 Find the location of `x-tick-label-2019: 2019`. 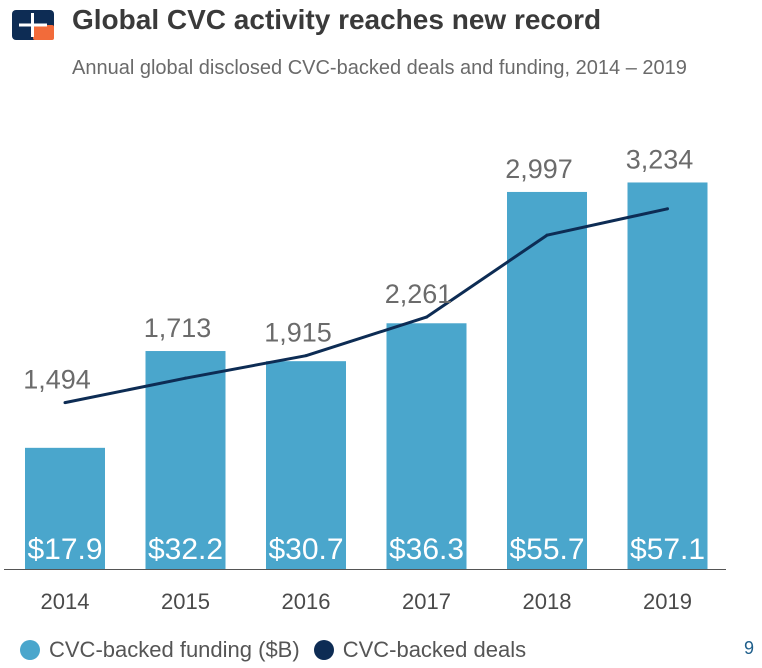

x-tick-label-2019: 2019 is located at coordinates (667, 601).